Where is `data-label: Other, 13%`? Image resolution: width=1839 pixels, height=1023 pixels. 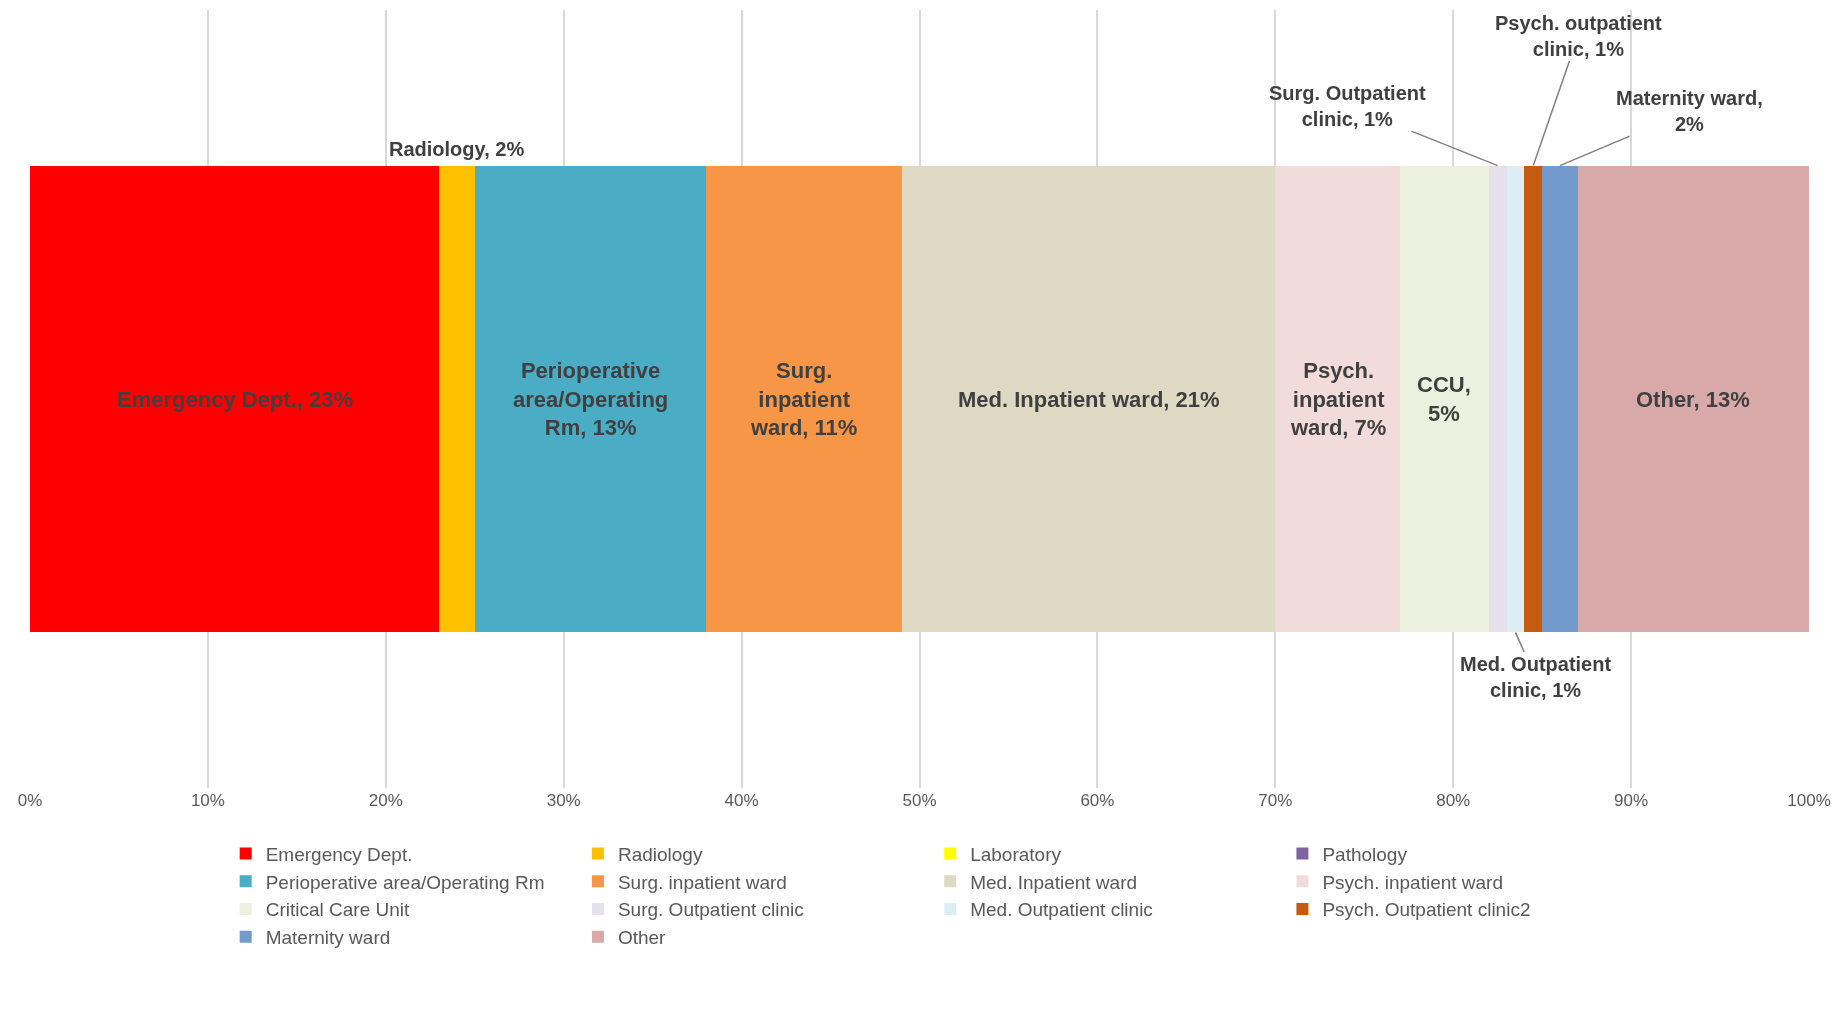 data-label: Other, 13% is located at coordinates (1693, 399).